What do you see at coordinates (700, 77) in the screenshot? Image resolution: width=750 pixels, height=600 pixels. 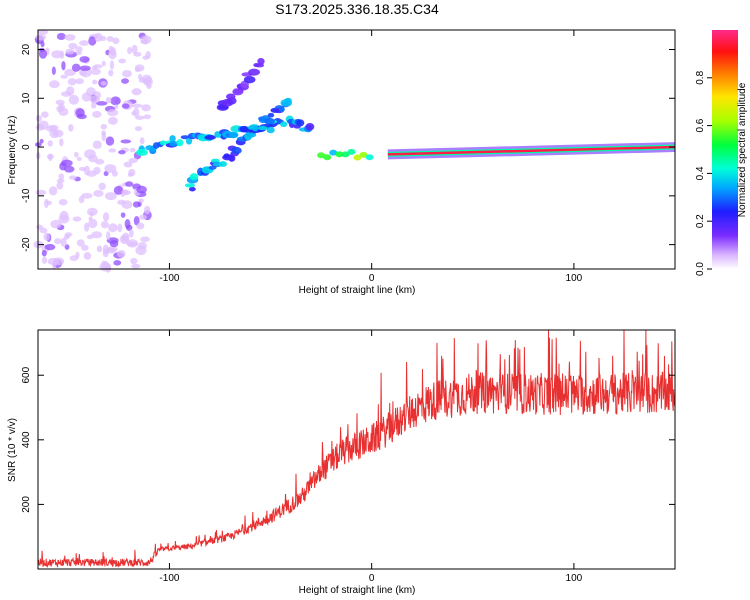 I see `colorbar-tick-label: 0.8` at bounding box center [700, 77].